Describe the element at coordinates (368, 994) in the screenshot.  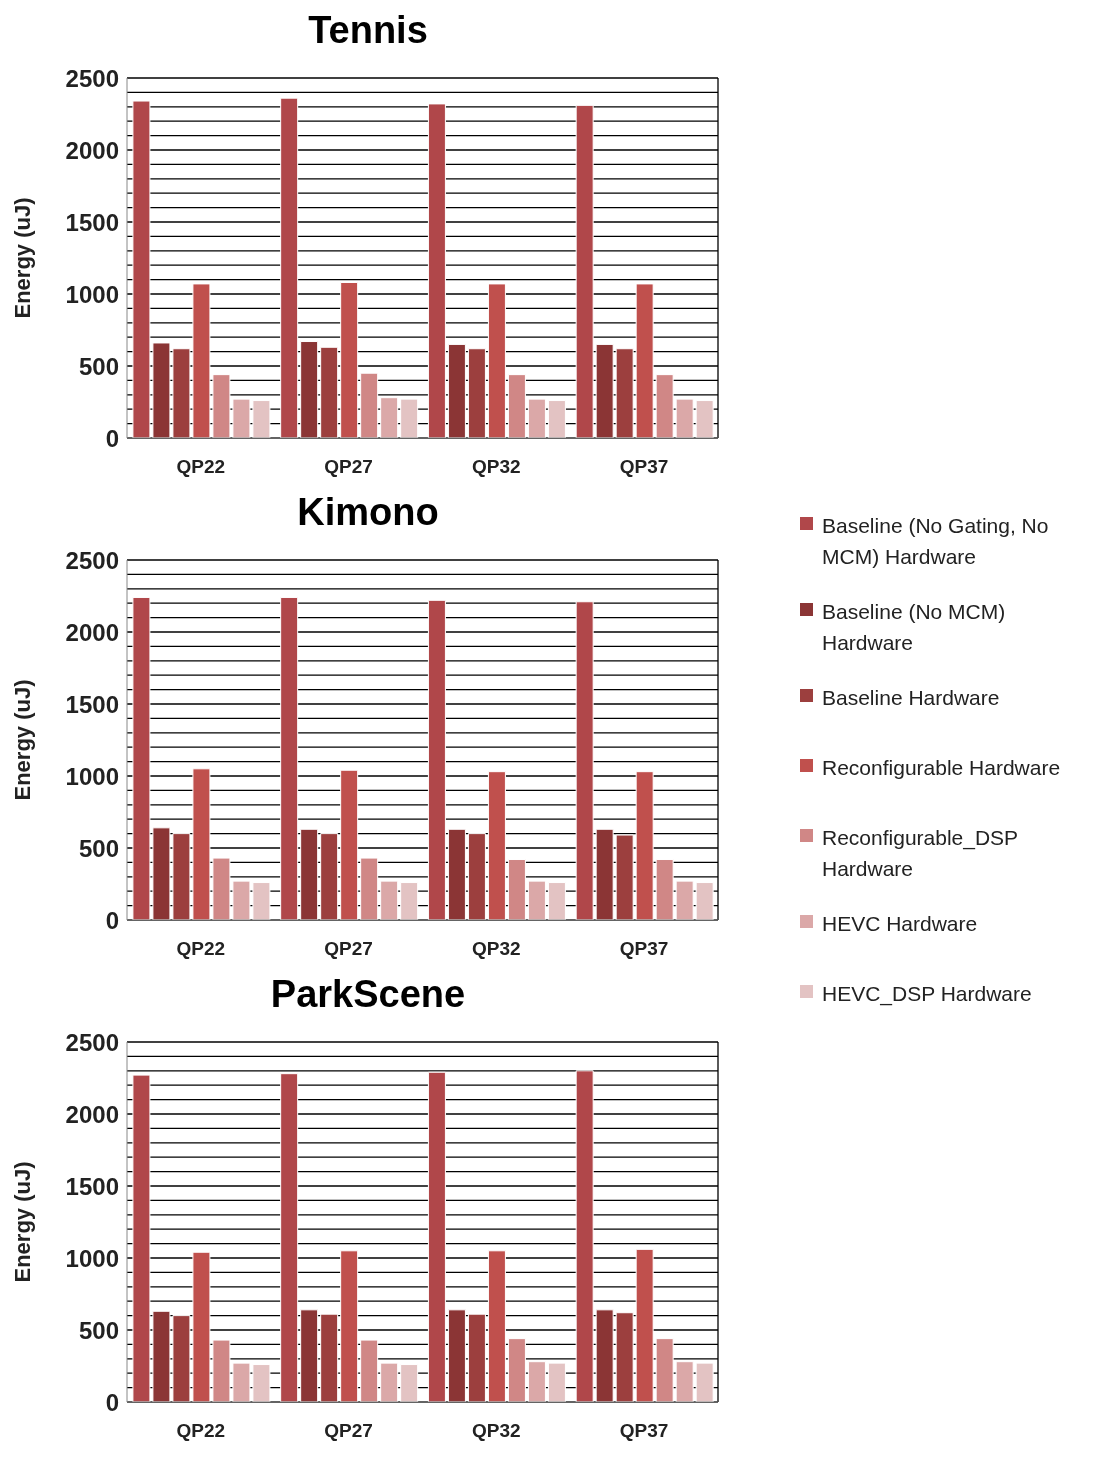
I see `chart-title: ParkScene` at that location.